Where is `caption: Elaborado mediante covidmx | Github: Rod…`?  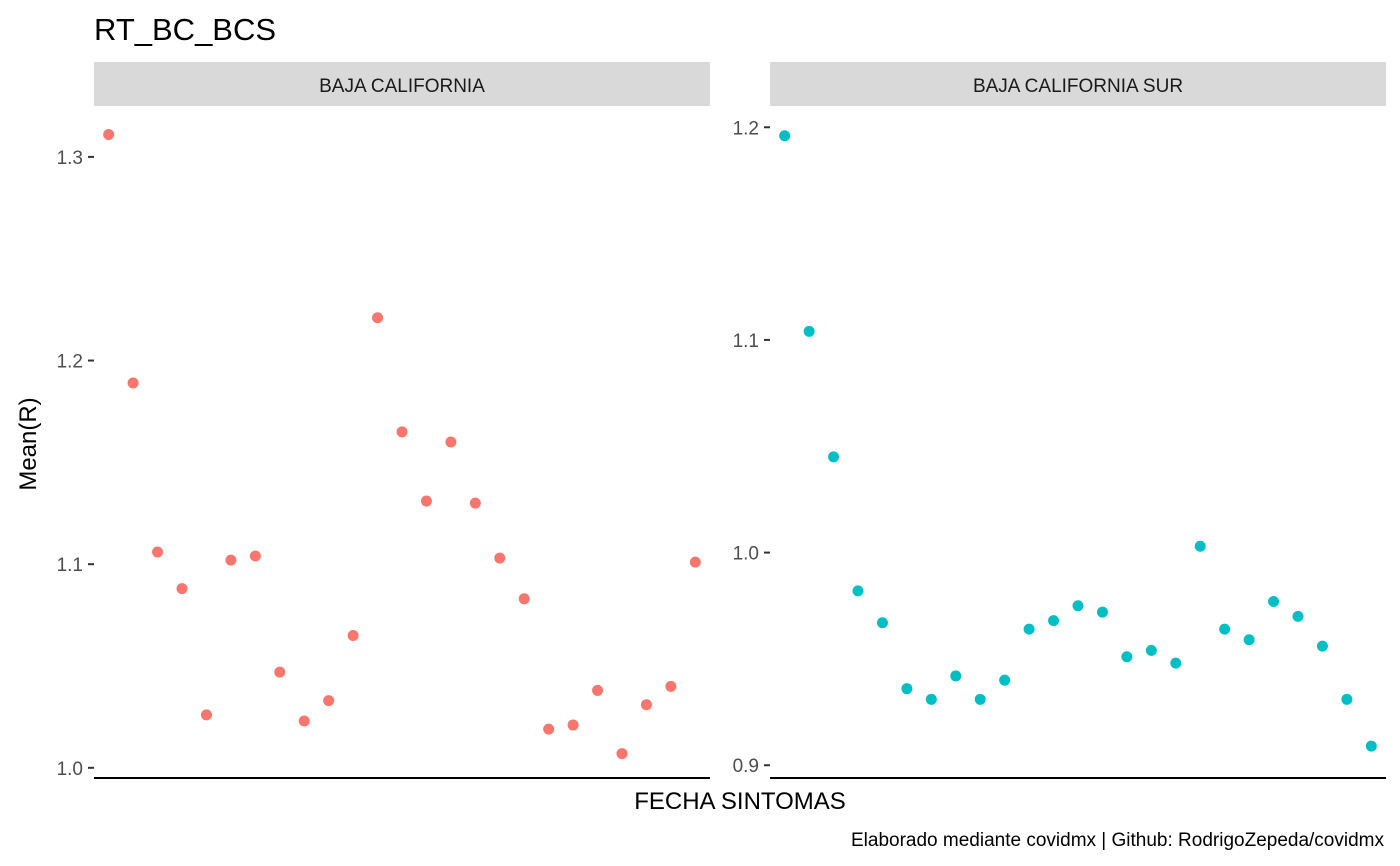
caption: Elaborado mediante covidmx | Github: Rod… is located at coordinates (1117, 840).